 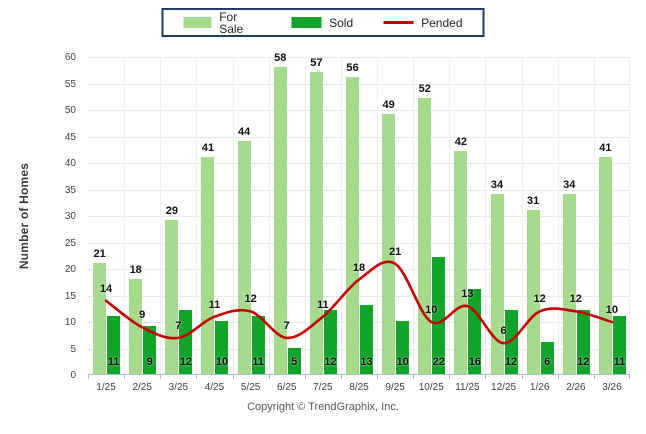 I want to click on x-tick-label: 9/25, so click(x=395, y=387).